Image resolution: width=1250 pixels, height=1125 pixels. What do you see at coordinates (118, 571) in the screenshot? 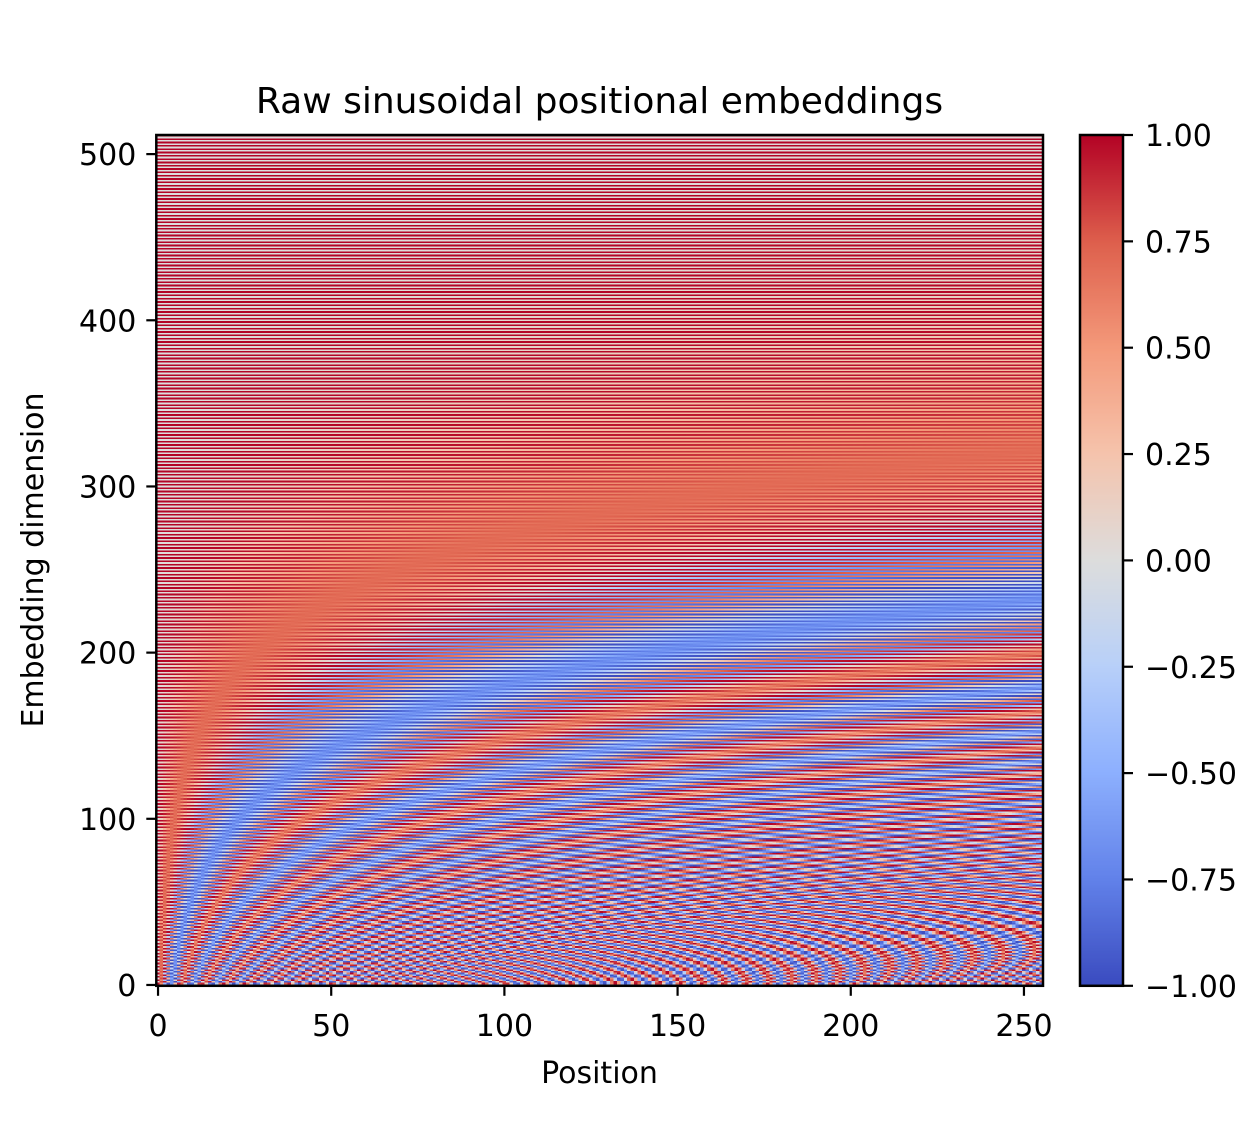
I see `y-axis: 0 100 200 300 400 500` at bounding box center [118, 571].